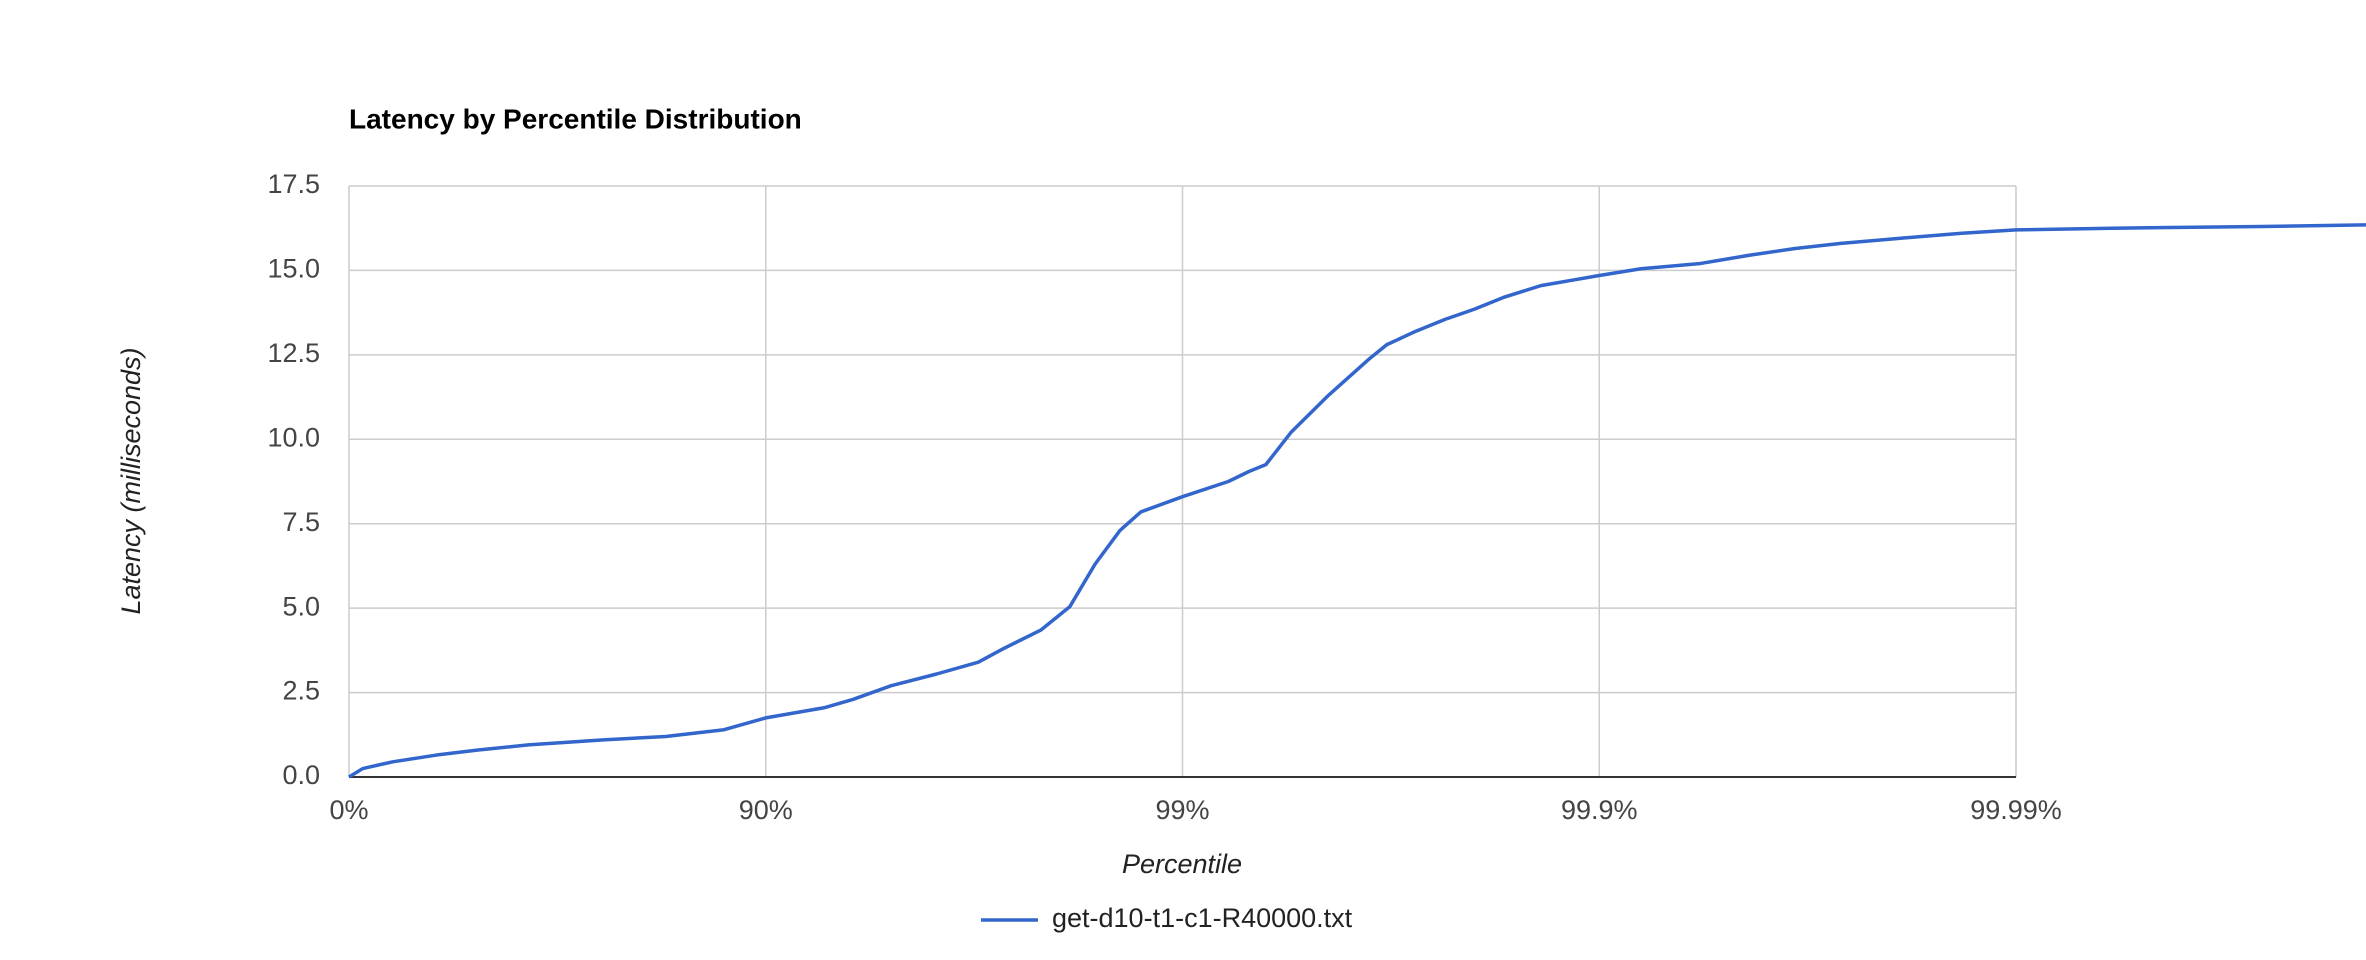  What do you see at coordinates (301, 522) in the screenshot?
I see `y-tick-label: 7.5` at bounding box center [301, 522].